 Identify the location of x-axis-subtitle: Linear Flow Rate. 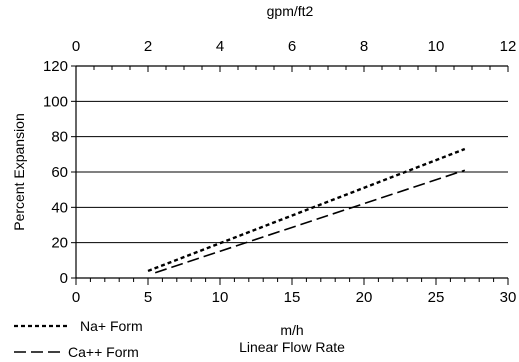
(292, 347).